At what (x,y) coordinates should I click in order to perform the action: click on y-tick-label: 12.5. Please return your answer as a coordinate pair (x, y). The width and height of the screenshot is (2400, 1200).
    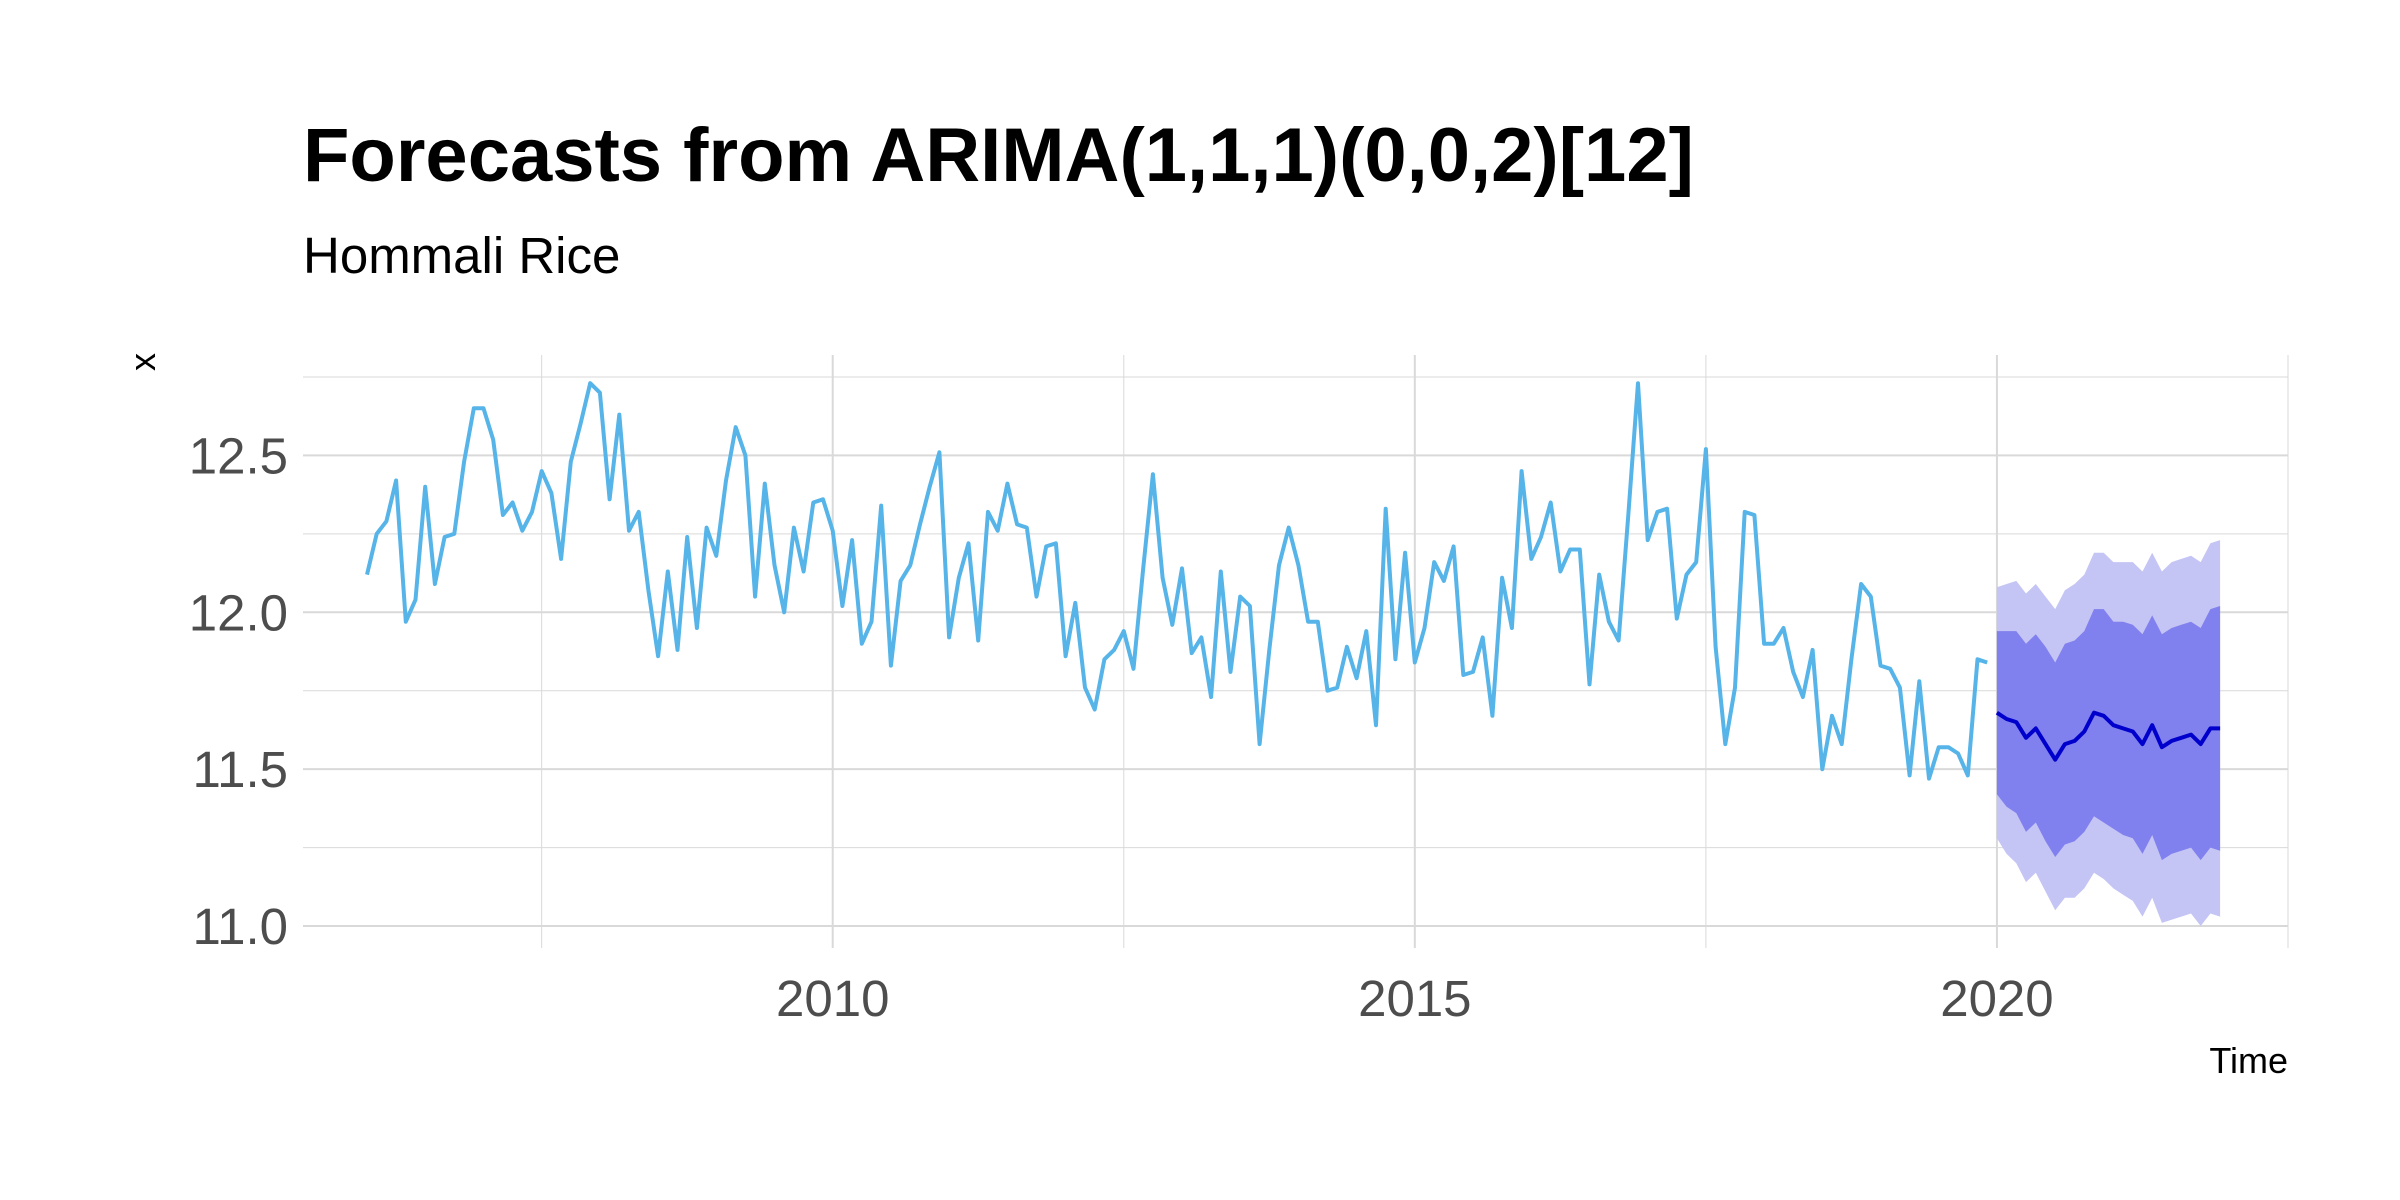
    Looking at the image, I should click on (238, 455).